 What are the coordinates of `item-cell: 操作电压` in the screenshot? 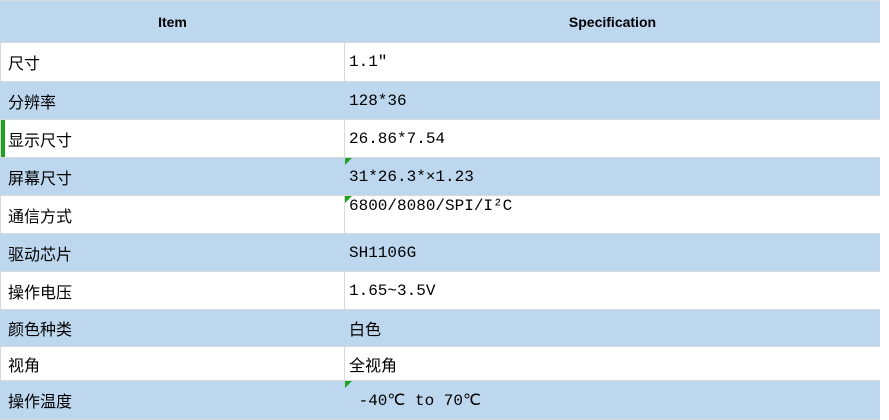 It's located at (172, 290).